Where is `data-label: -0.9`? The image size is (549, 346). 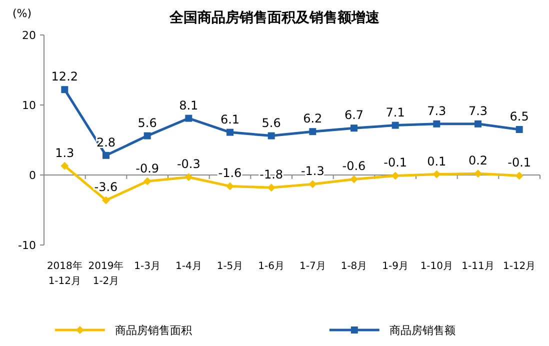 data-label: -0.9 is located at coordinates (148, 168).